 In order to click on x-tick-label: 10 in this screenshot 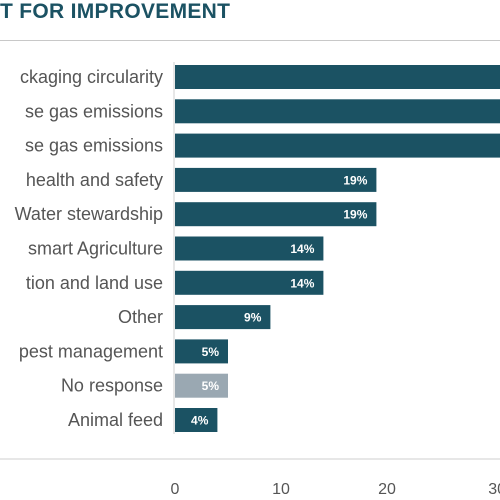, I will do `click(281, 489)`.